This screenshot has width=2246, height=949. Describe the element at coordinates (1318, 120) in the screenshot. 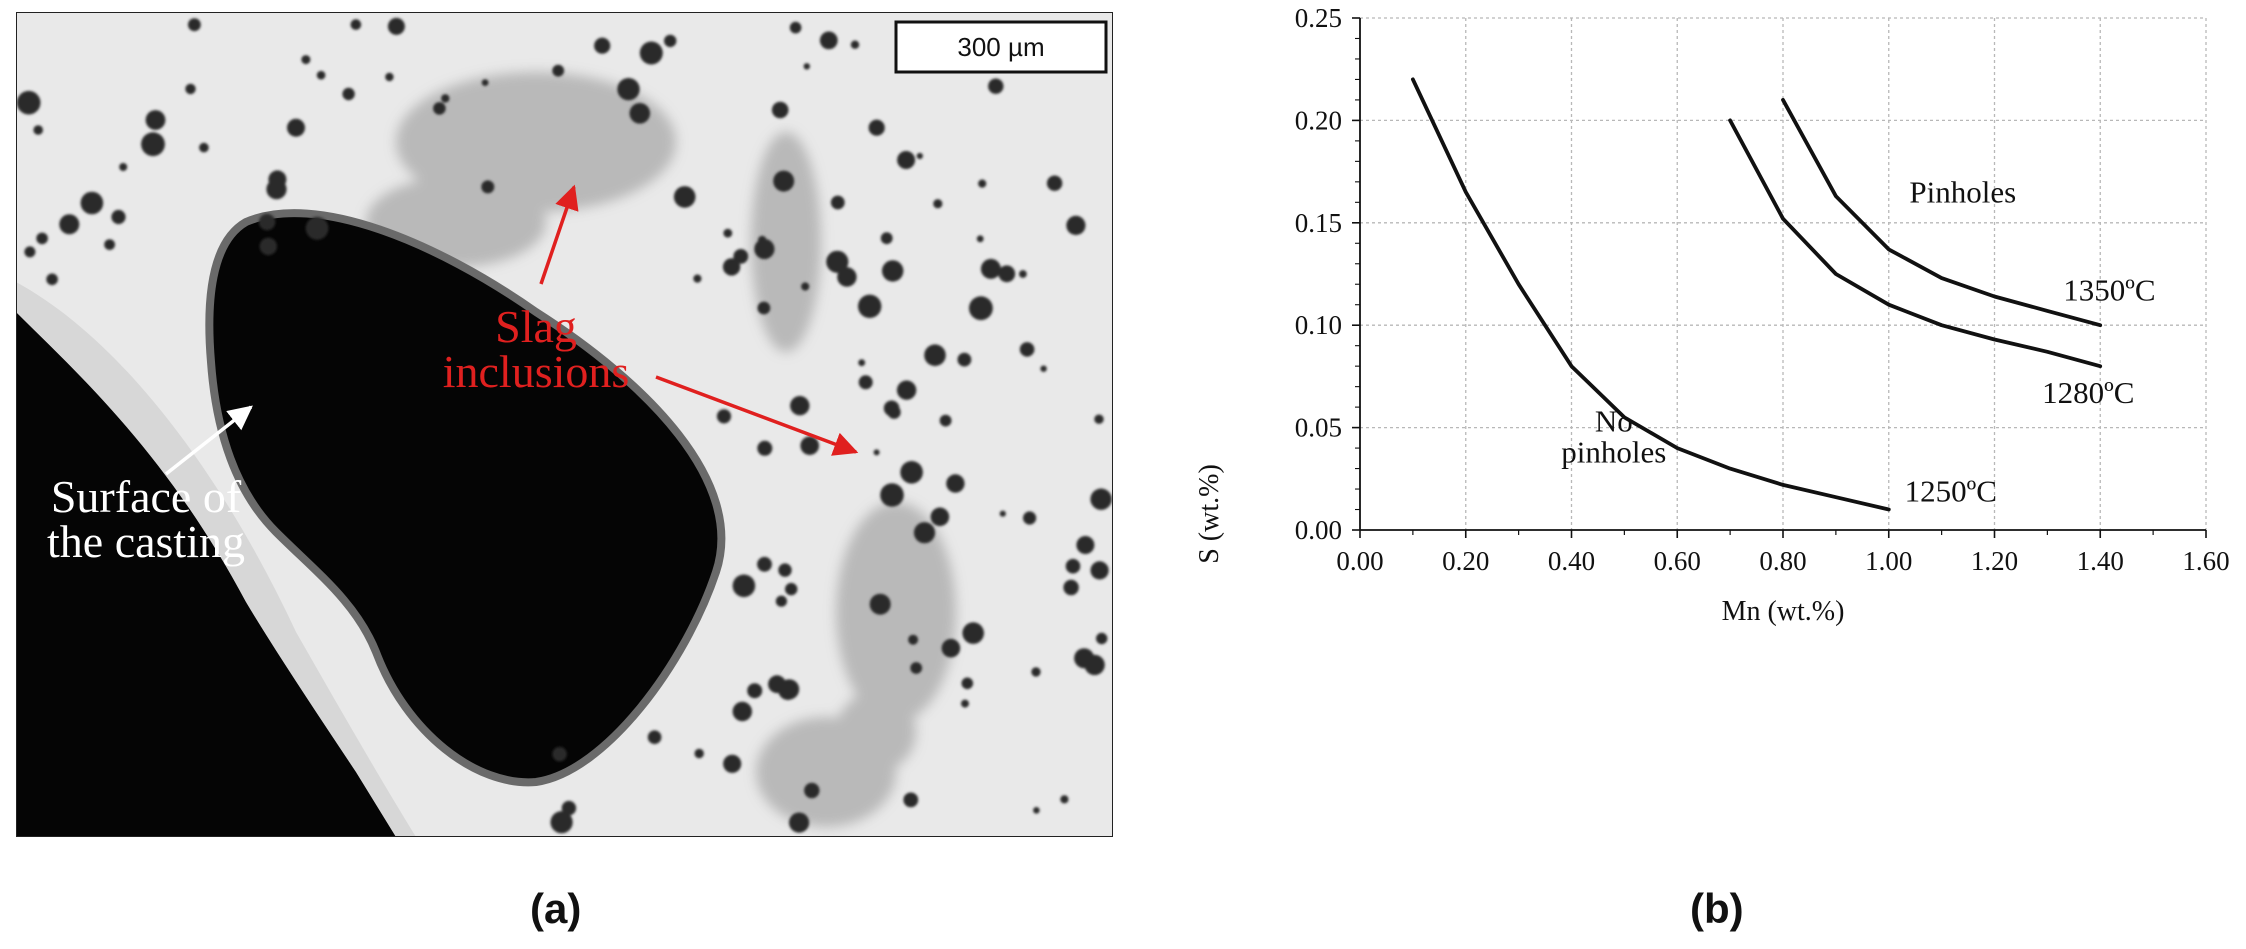

I see `y-tick-label: 0.20` at that location.